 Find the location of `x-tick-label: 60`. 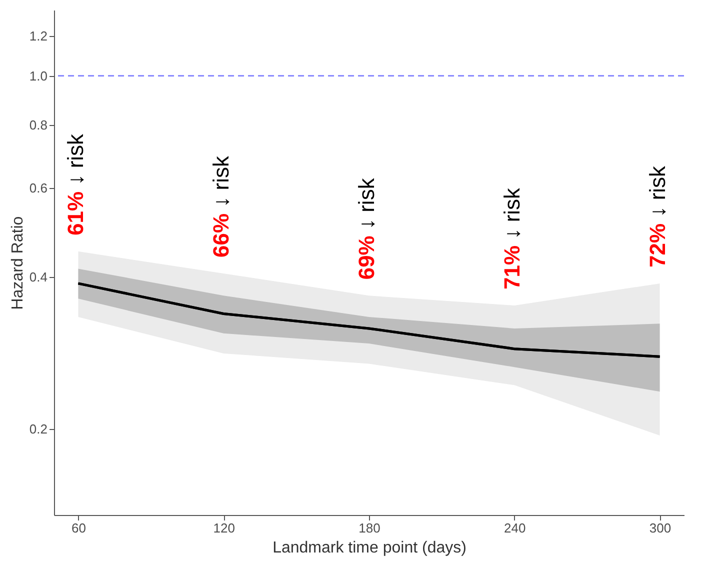

x-tick-label: 60 is located at coordinates (78, 528).